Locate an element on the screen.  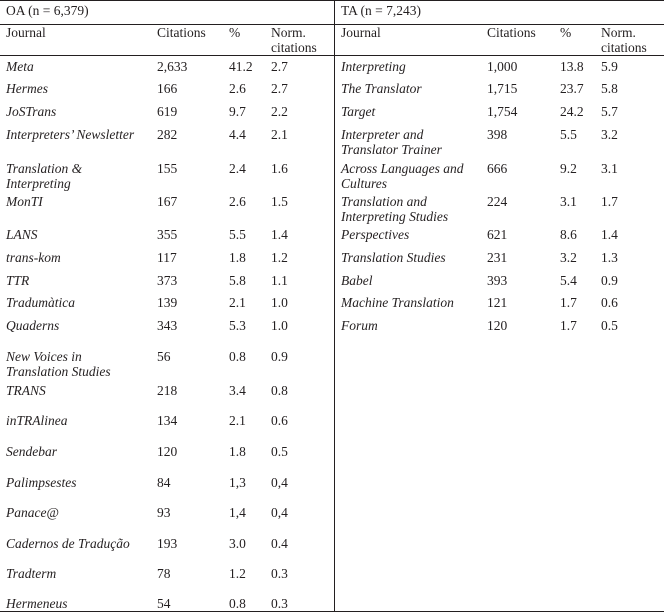
oa-header-percent: % is located at coordinates (235, 32).